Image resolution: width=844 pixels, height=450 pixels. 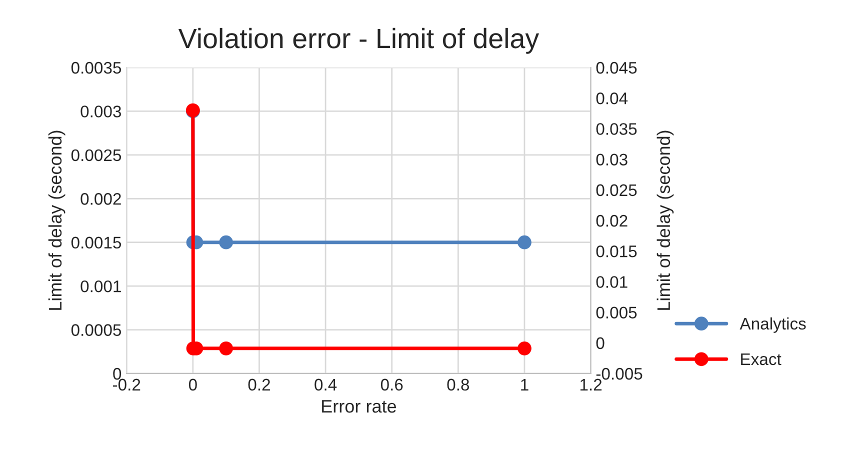 What do you see at coordinates (665, 220) in the screenshot?
I see `y2-axis-title: Limit of delay (second)` at bounding box center [665, 220].